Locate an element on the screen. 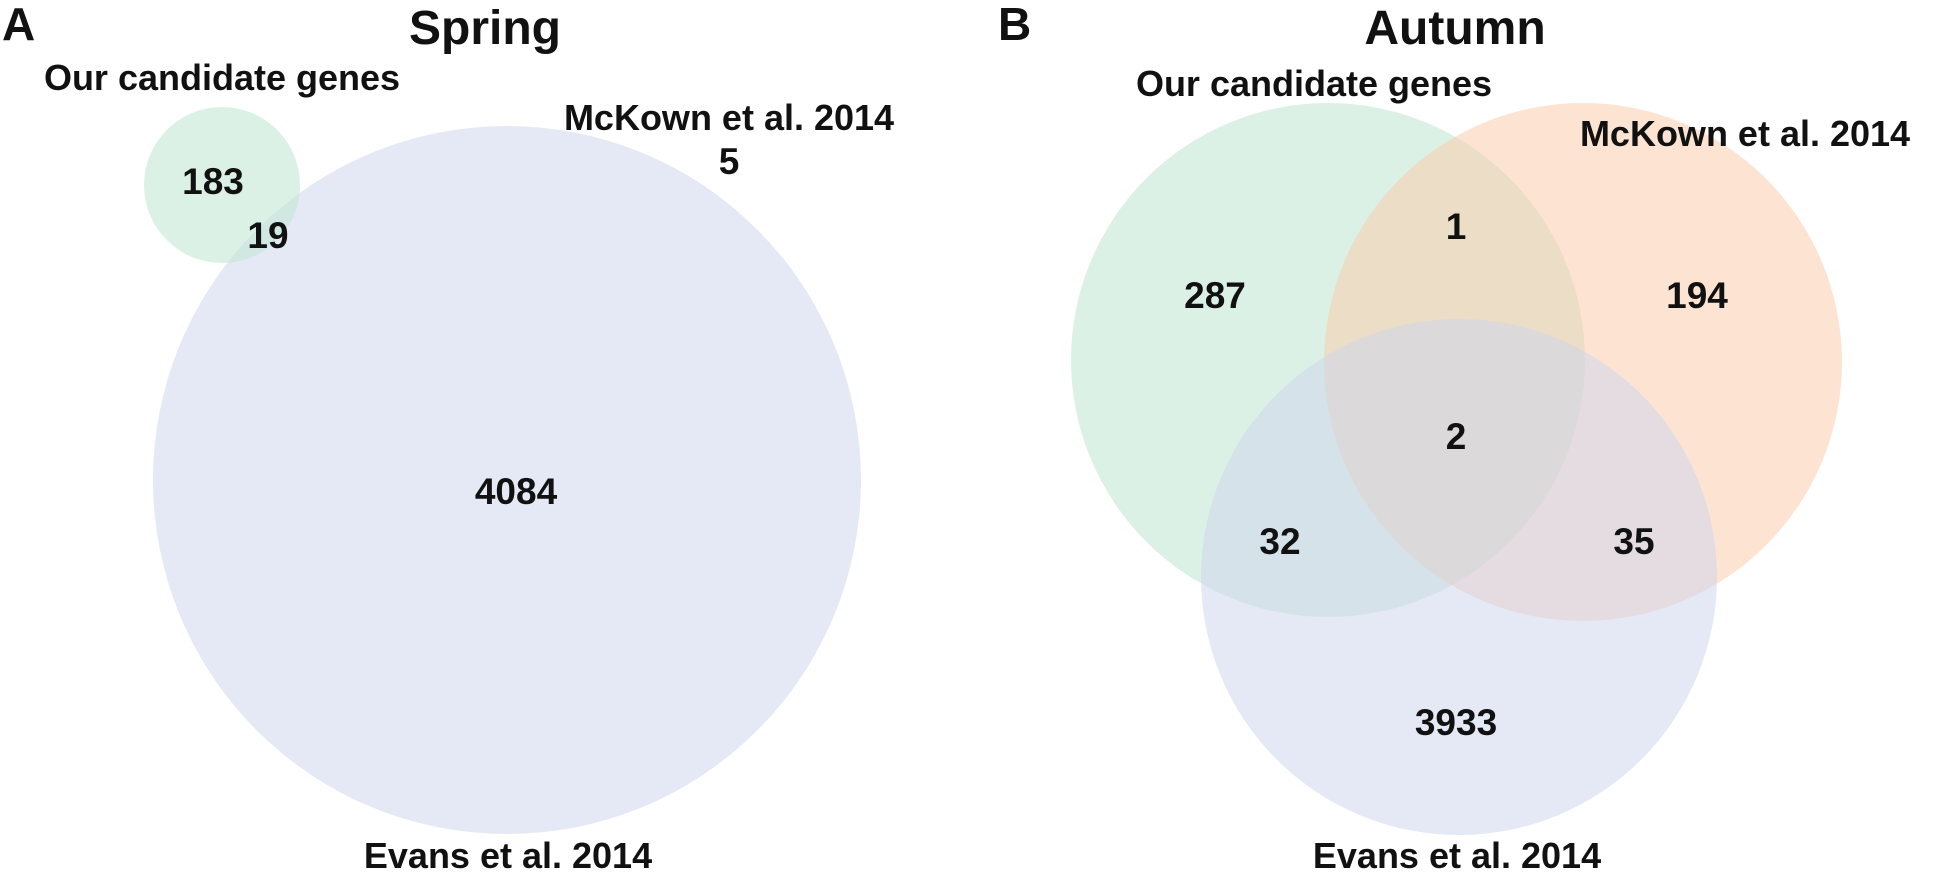  panel-b-count-candidate-mckown: 1 is located at coordinates (1456, 226).